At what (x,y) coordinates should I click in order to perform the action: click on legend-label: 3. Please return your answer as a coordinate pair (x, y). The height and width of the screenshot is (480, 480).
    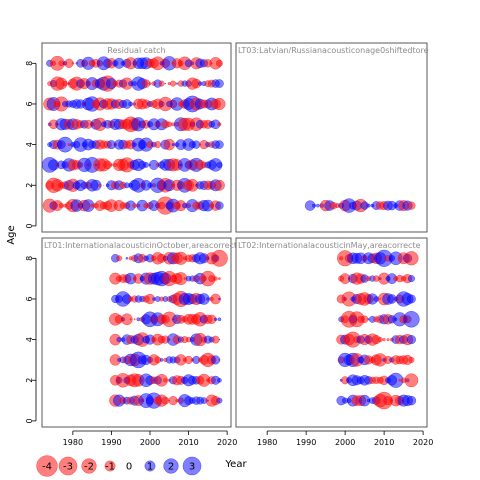
    Looking at the image, I should click on (192, 467).